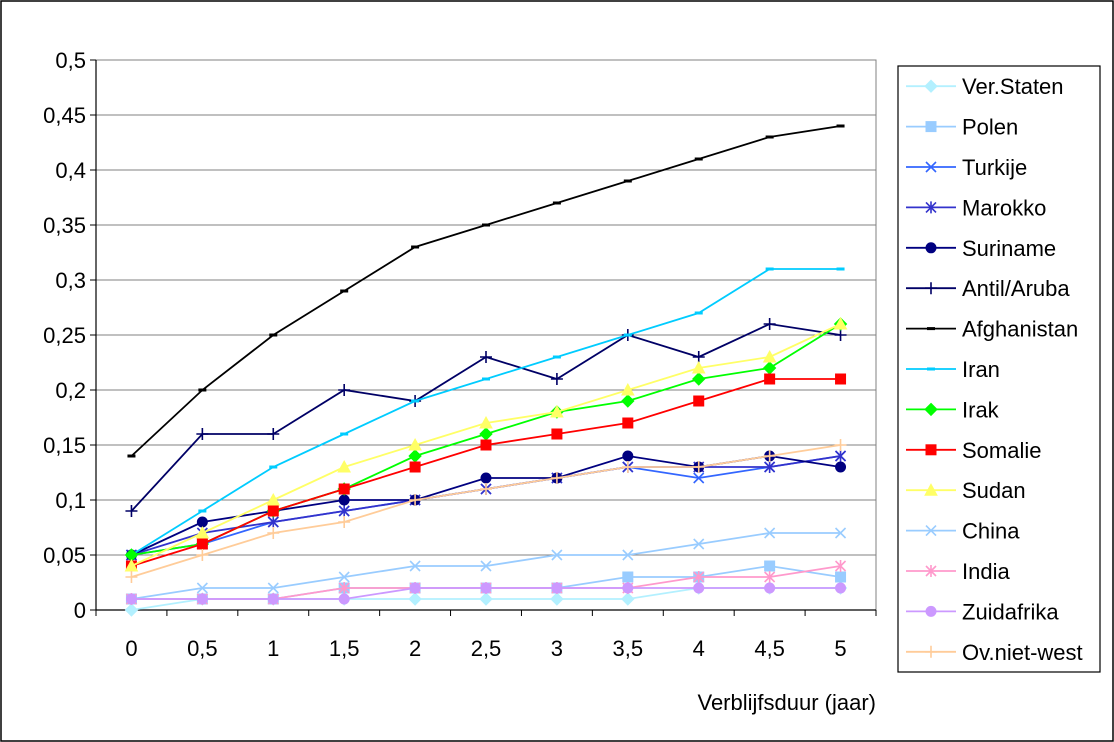 The width and height of the screenshot is (1114, 742). Describe the element at coordinates (991, 531) in the screenshot. I see `legend-label: China` at that location.